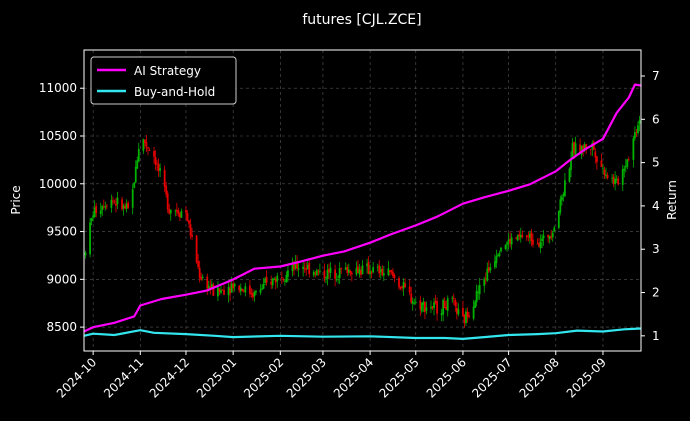 This screenshot has width=690, height=421. I want to click on left-tick-label: 11000, so click(58, 88).